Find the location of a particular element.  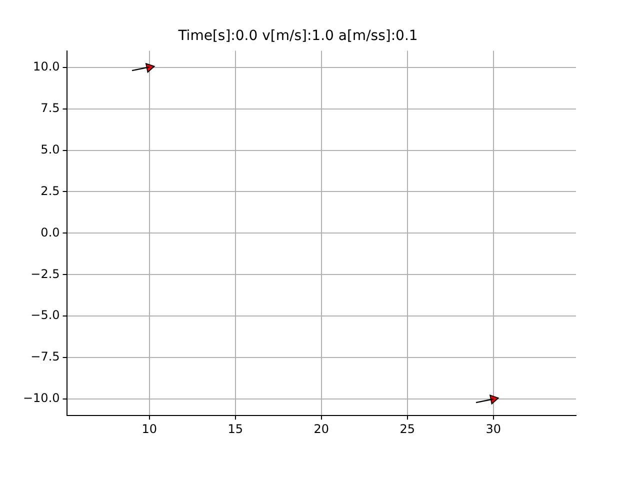

chart-title: Time[s]:0.0 v[m/s]:1.0 a[m/ss]:0.1 is located at coordinates (297, 36).